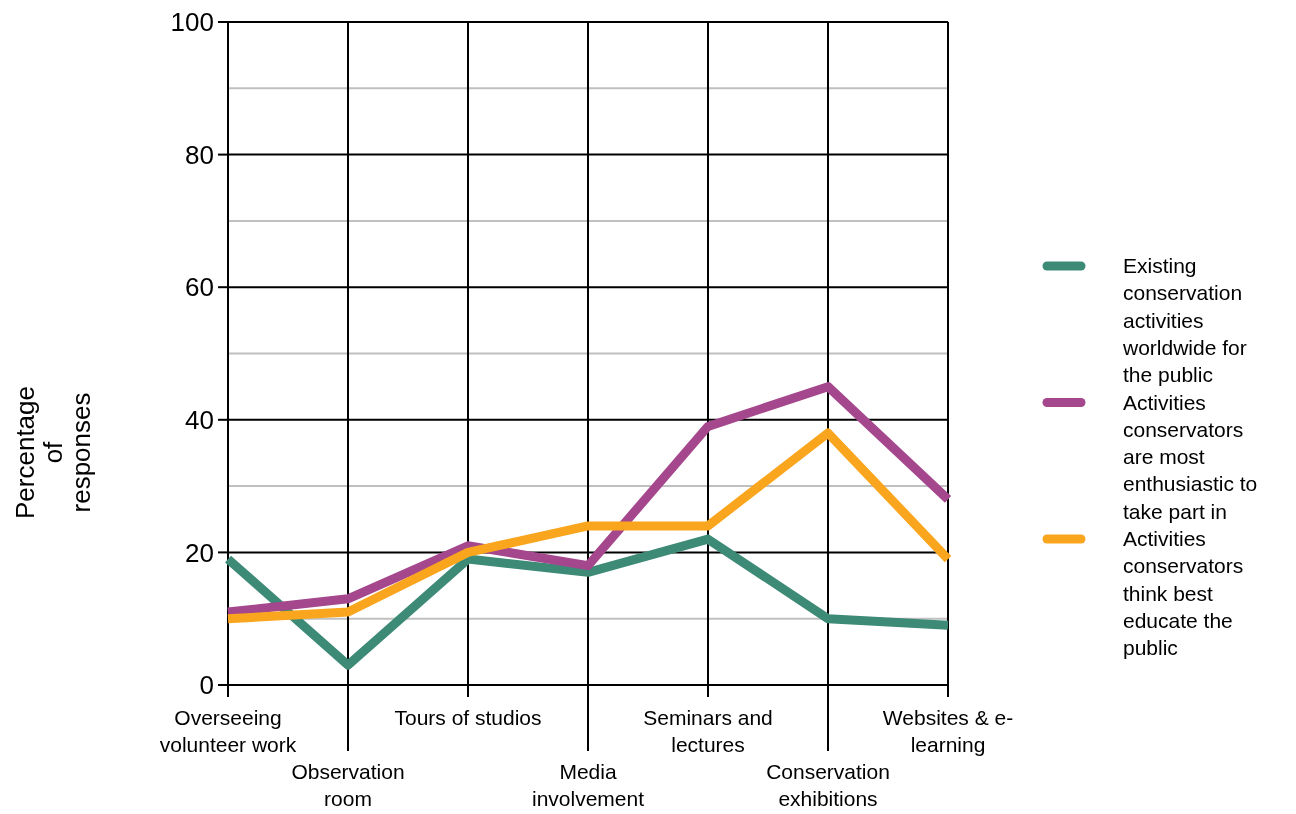 The height and width of the screenshot is (814, 1296). What do you see at coordinates (1183, 593) in the screenshot?
I see `legend-label: Activities conservators think best educate the public` at bounding box center [1183, 593].